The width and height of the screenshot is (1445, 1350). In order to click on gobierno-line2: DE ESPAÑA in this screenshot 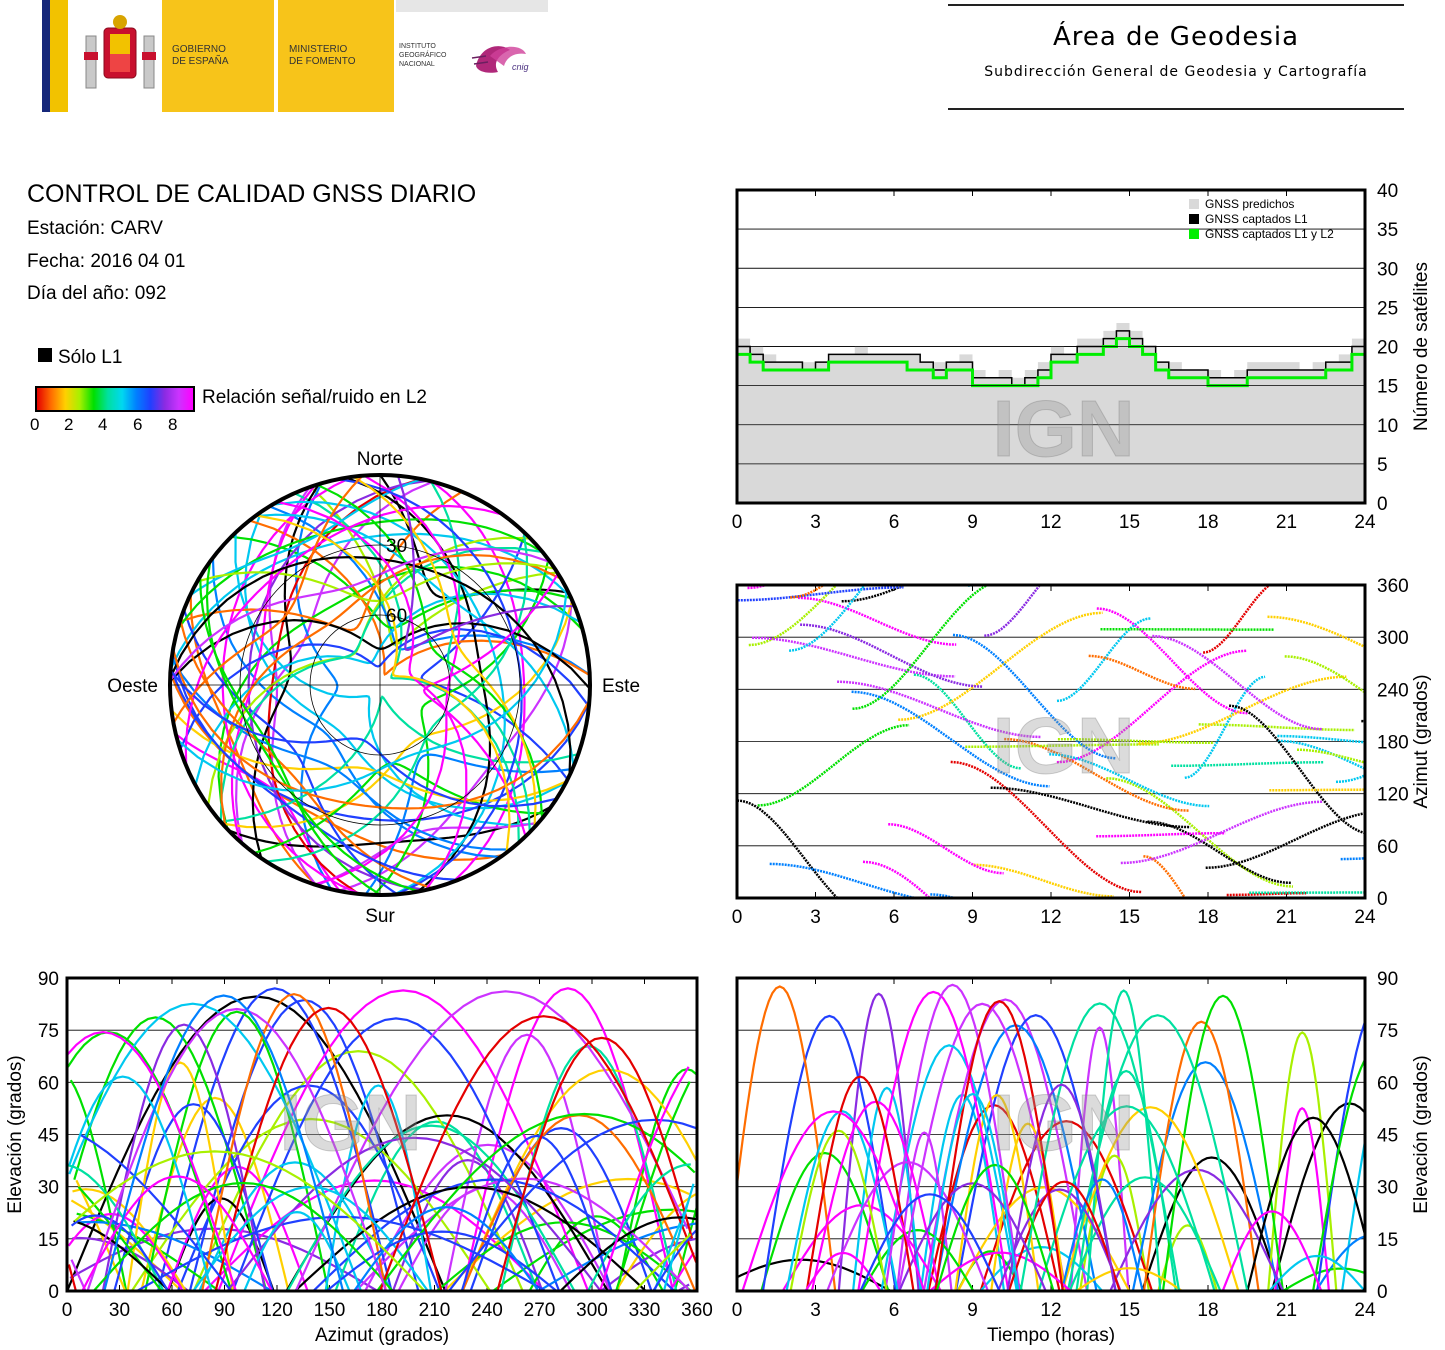, I will do `click(200, 61)`.